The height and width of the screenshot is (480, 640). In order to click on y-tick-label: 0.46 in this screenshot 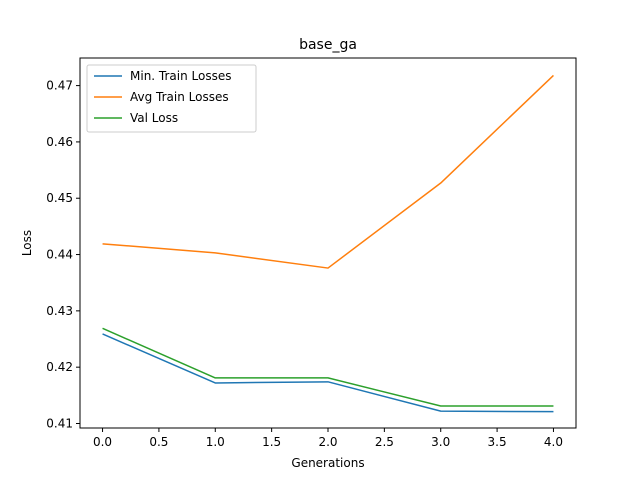, I will do `click(59, 142)`.